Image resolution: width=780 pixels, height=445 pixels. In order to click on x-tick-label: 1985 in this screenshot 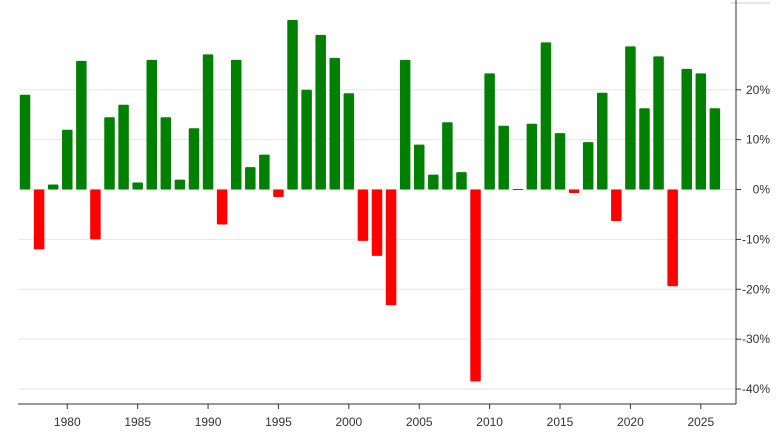, I will do `click(137, 422)`.